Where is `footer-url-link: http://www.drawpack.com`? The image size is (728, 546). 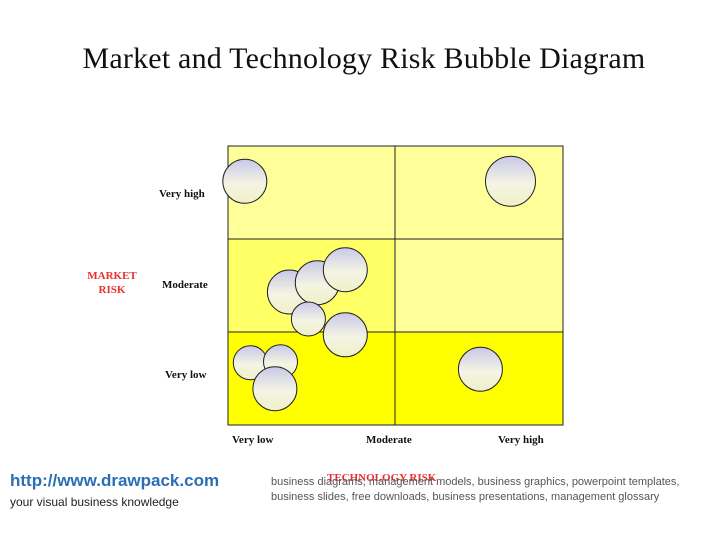
footer-url-link: http://www.drawpack.com is located at coordinates (115, 480).